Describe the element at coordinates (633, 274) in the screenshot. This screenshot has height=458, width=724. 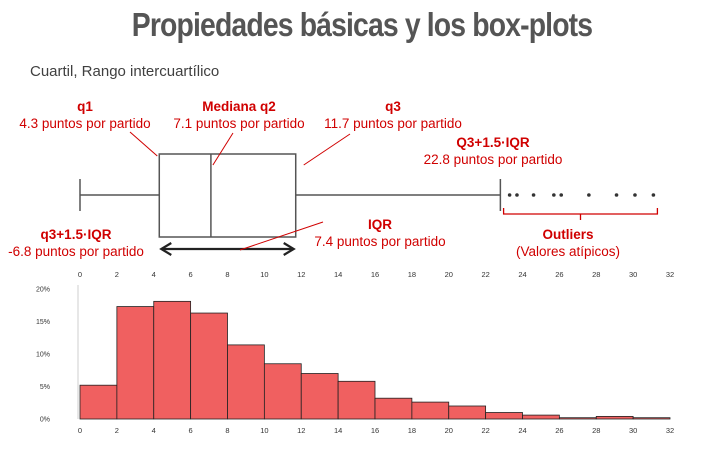
I see `box-x-tick-label: 30` at that location.